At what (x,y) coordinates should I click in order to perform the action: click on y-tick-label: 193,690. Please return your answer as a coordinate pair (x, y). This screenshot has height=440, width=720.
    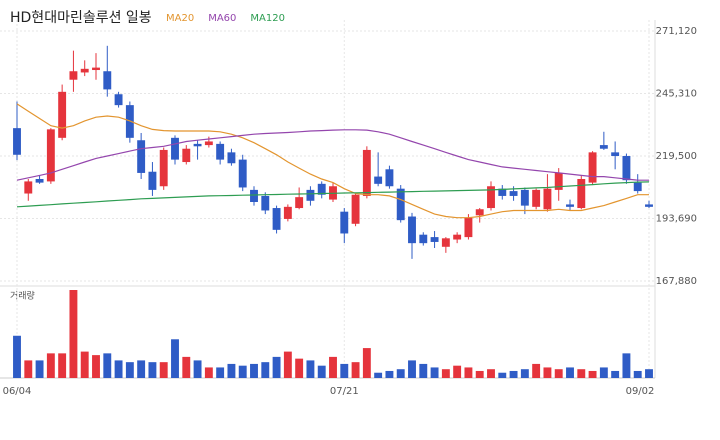
    Looking at the image, I should click on (676, 218).